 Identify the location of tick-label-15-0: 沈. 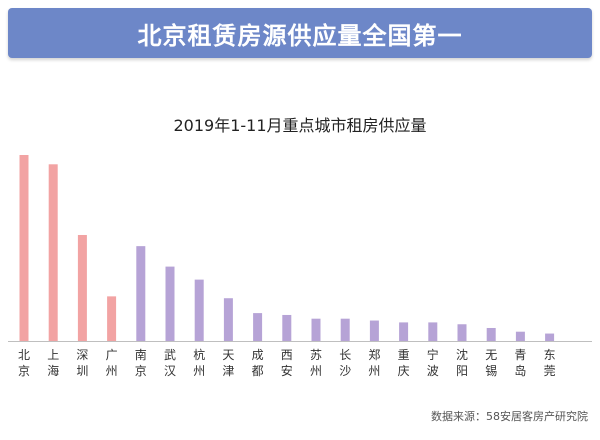
(462, 354).